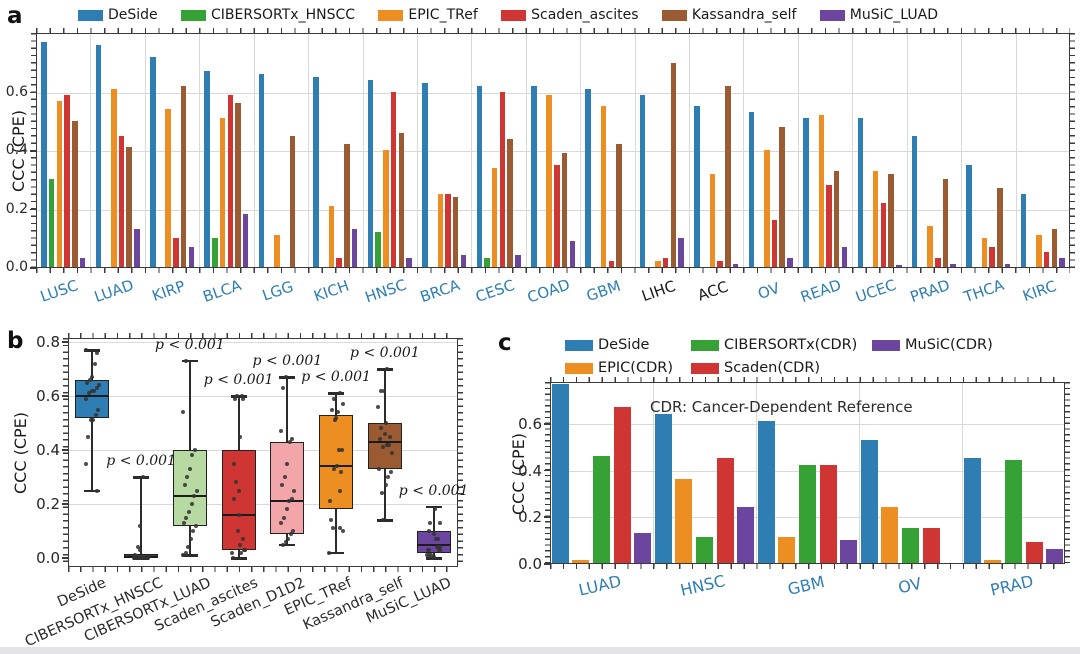  I want to click on x-category-label-LGG: LGG, so click(277, 291).